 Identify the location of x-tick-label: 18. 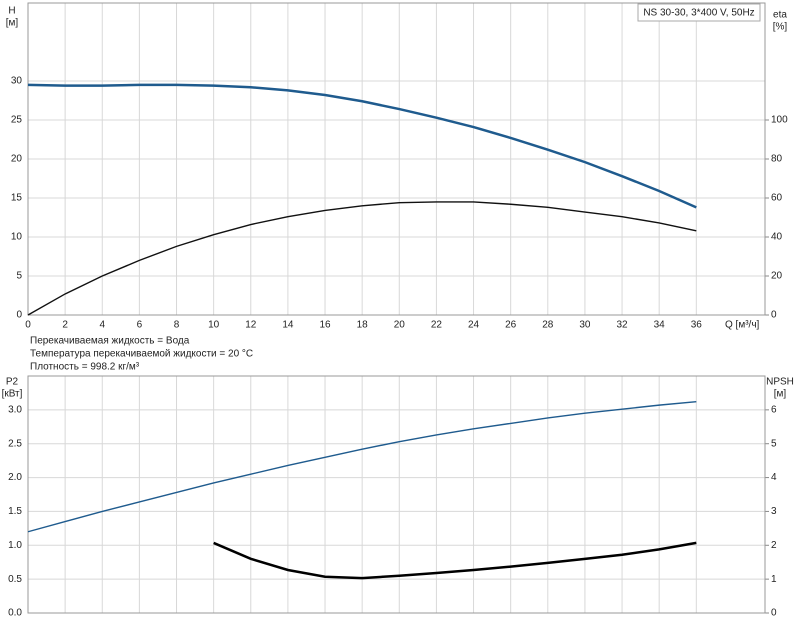
(363, 325).